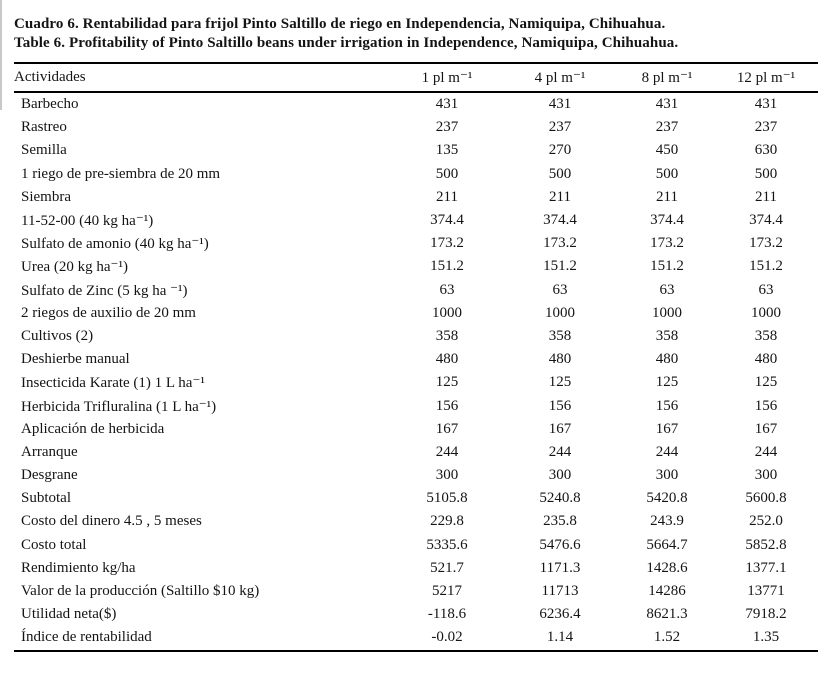 The width and height of the screenshot is (827, 679). What do you see at coordinates (140, 591) in the screenshot?
I see `activity-label: Valor de la producción (Saltillo $10 kg)` at bounding box center [140, 591].